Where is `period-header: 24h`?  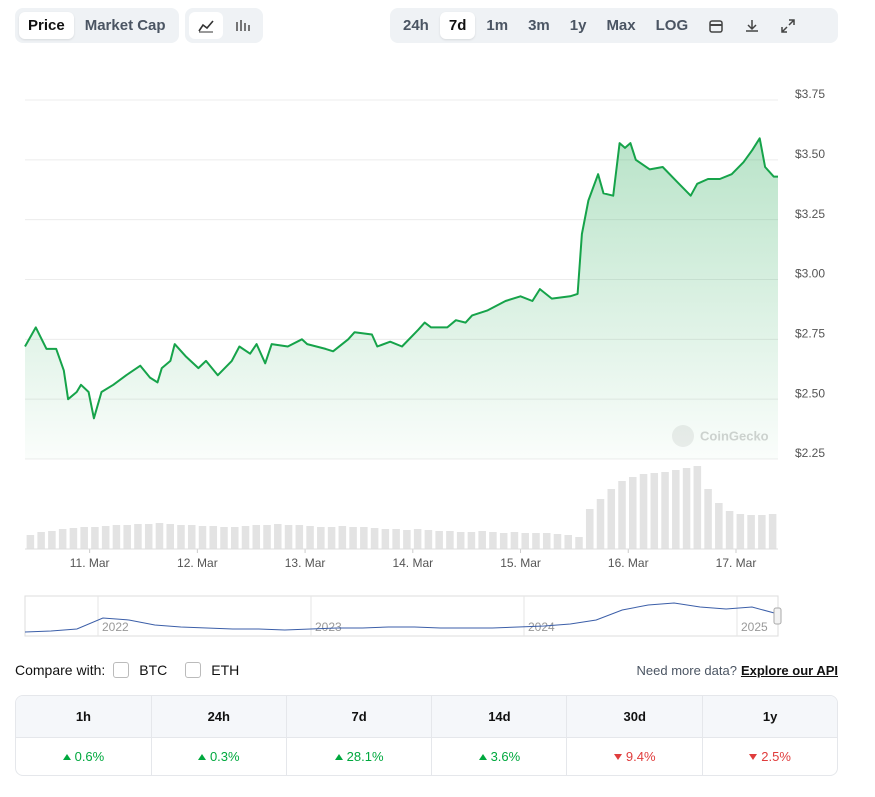
period-header: 24h is located at coordinates (218, 717).